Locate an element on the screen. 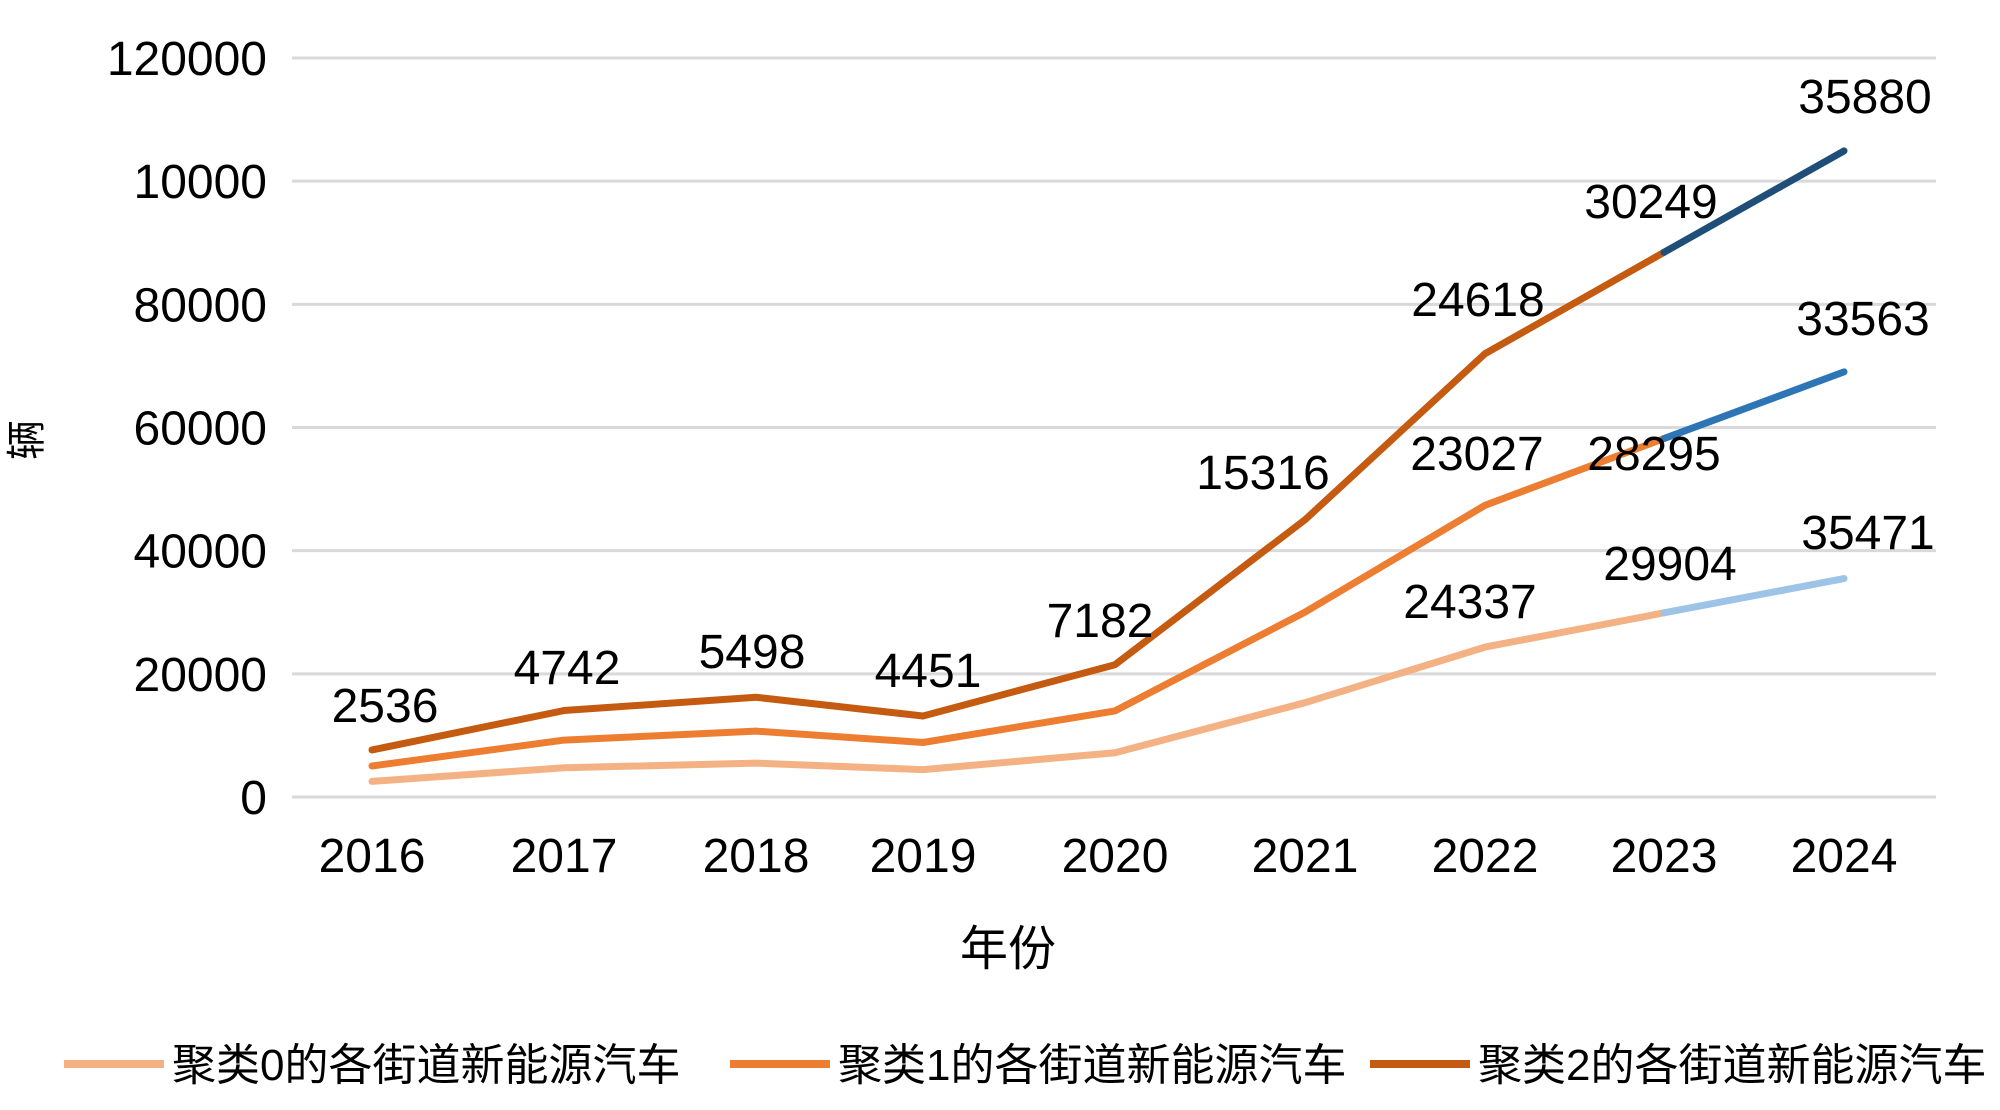 The height and width of the screenshot is (1110, 2000). x-tick-label: 2020 is located at coordinates (1115, 856).